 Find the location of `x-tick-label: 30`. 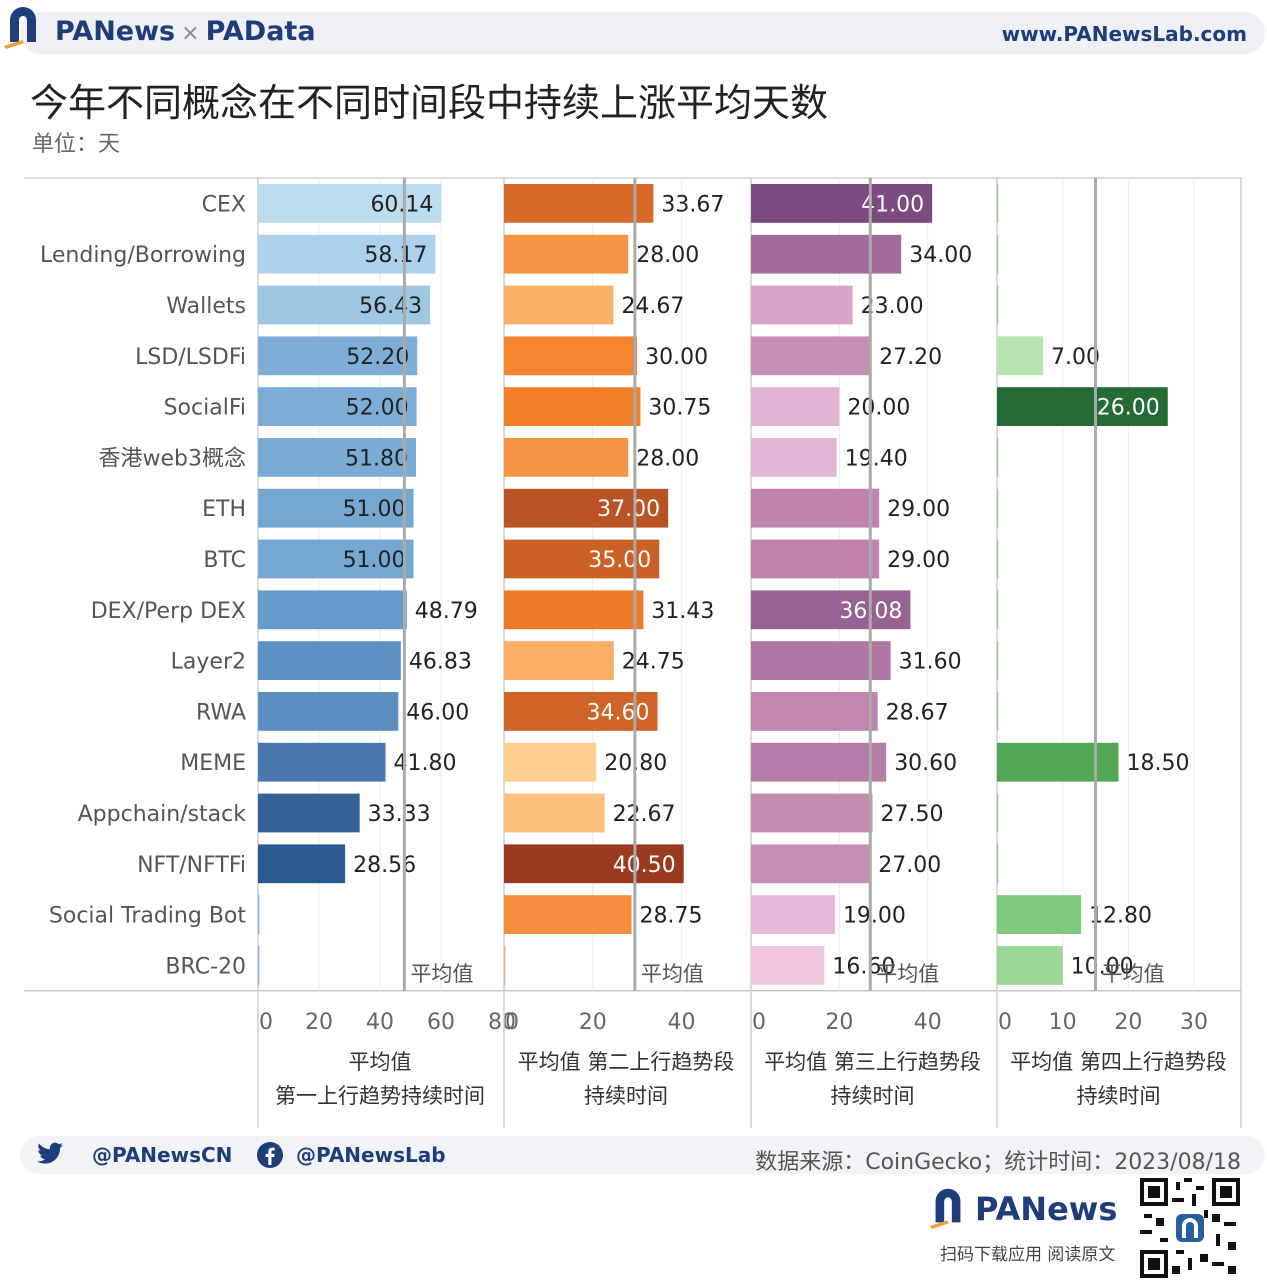

x-tick-label: 30 is located at coordinates (1194, 1022).